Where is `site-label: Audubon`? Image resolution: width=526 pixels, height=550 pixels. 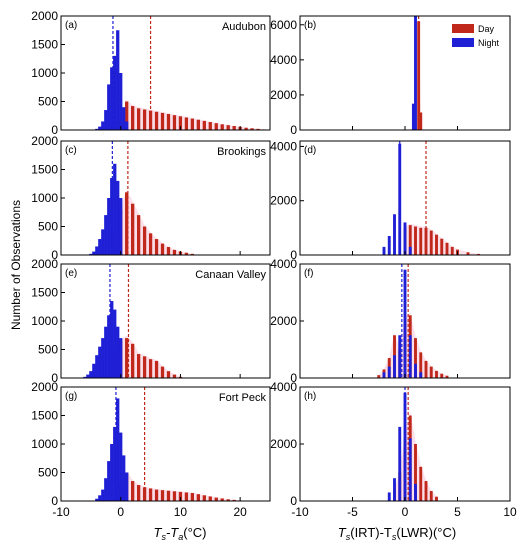 site-label: Audubon is located at coordinates (244, 27).